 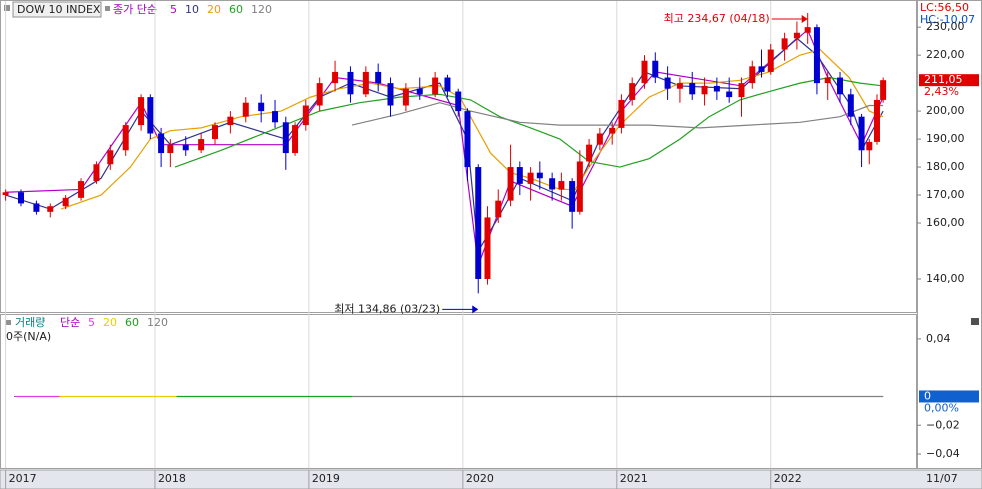 I want to click on x-tick-label: 2018, so click(x=172, y=478).